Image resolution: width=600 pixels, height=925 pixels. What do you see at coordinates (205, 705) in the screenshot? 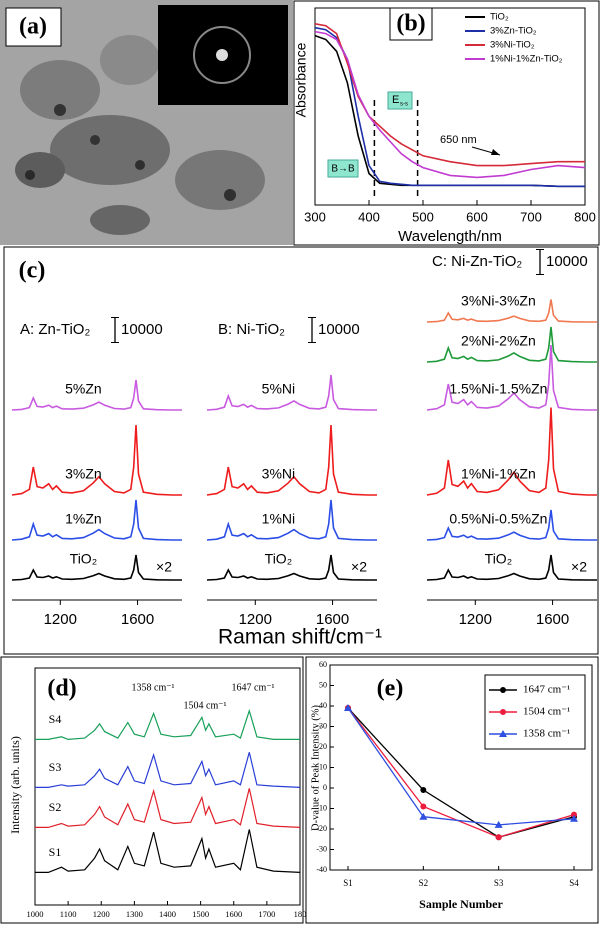
I see `peak-annotation: 1504 cm⁻¹` at bounding box center [205, 705].